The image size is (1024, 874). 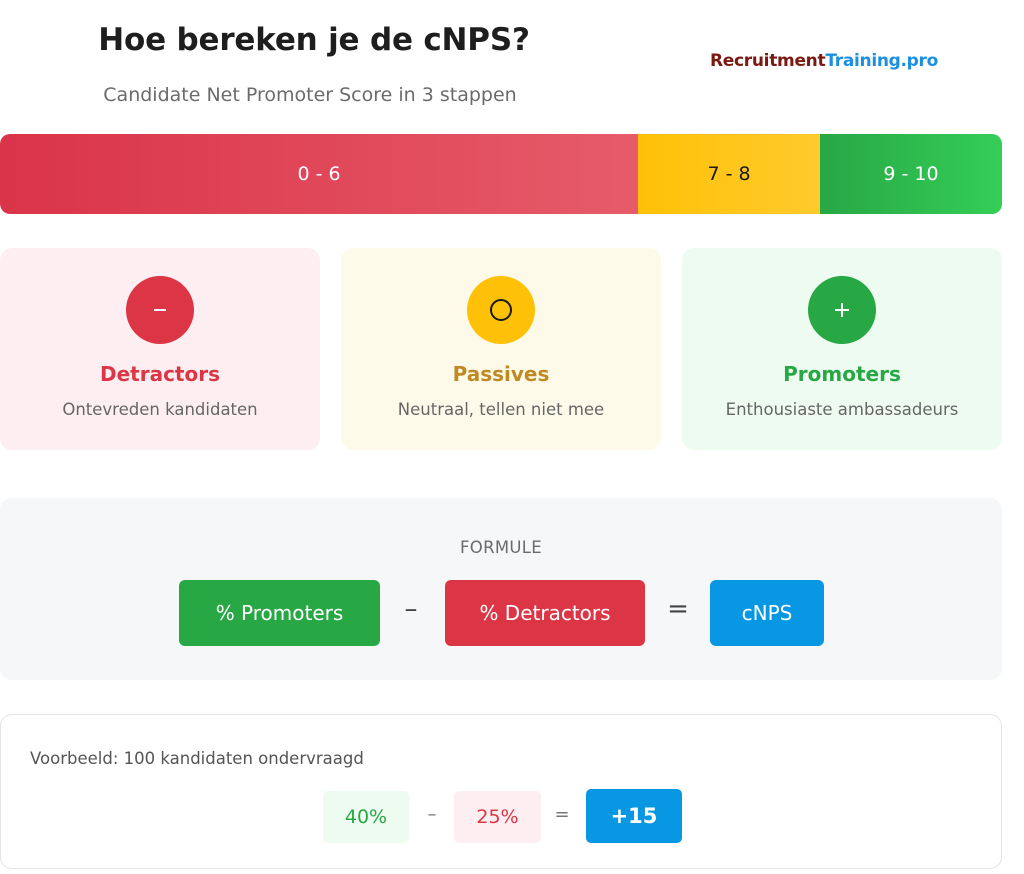 What do you see at coordinates (501, 409) in the screenshot?
I see `card-description: Neutraal, tellen niet mee` at bounding box center [501, 409].